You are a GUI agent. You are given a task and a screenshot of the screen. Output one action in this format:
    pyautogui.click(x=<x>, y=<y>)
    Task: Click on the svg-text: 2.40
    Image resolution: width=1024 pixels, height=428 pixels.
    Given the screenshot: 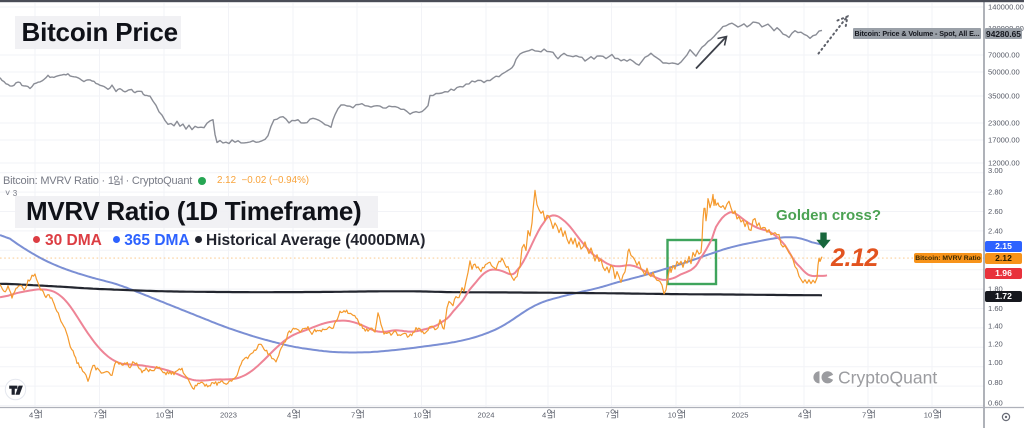 What is the action you would take?
    pyautogui.click(x=995, y=231)
    